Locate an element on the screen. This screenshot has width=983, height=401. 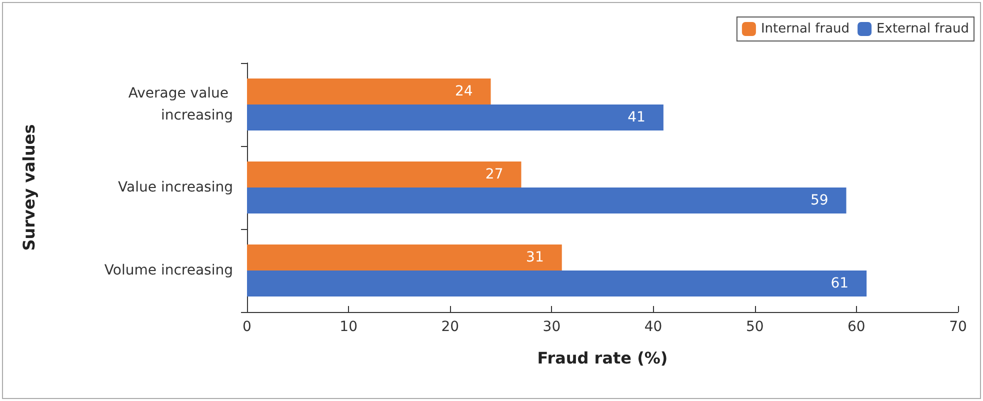
y-tick-label: Average value increasing is located at coordinates (180, 105).